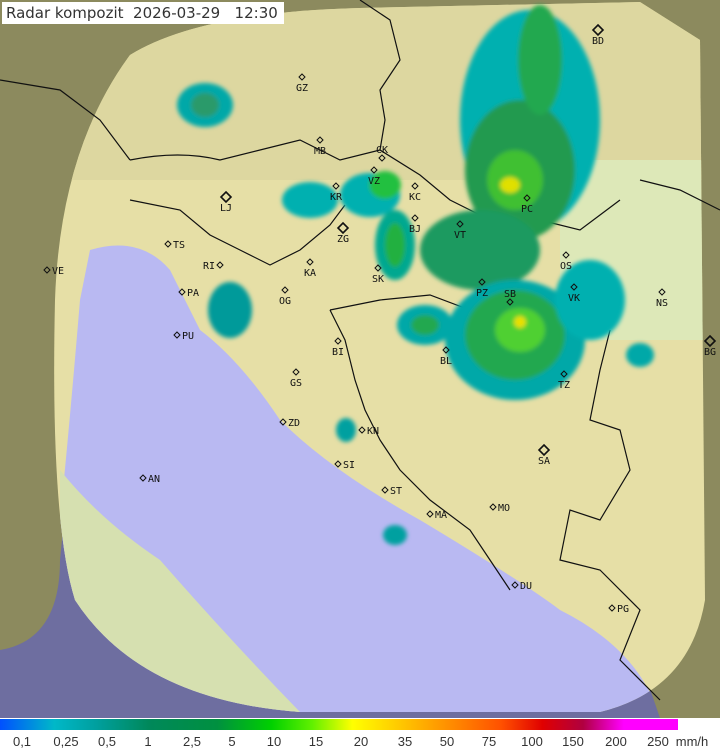 The width and height of the screenshot is (720, 751). I want to click on radar-title: Radar kompozit 2026-03-29 12:30, so click(143, 13).